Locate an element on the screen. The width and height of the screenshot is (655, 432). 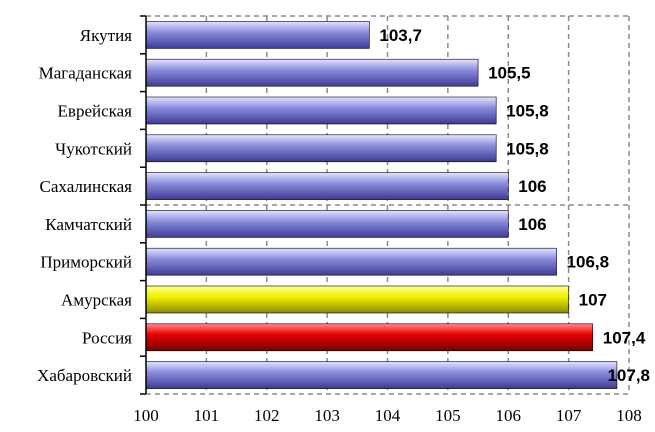
x-tick-label: 104 is located at coordinates (388, 415).